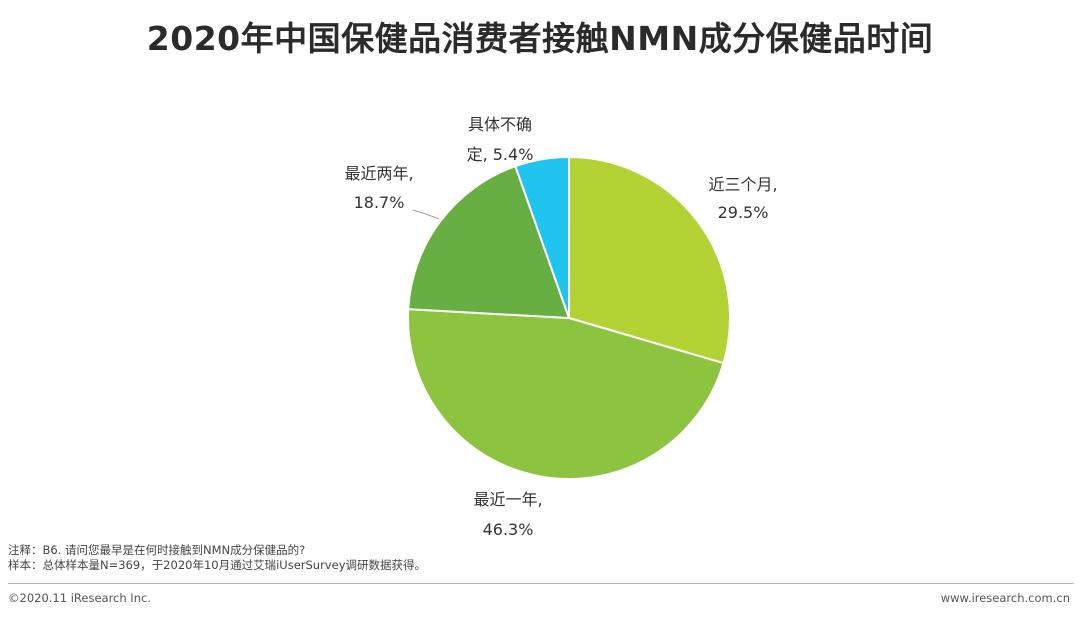 The image size is (1080, 618). Describe the element at coordinates (540, 38) in the screenshot. I see `chart-title: 2020年中国保健品消费者接触NMN成分保健品时间` at that location.